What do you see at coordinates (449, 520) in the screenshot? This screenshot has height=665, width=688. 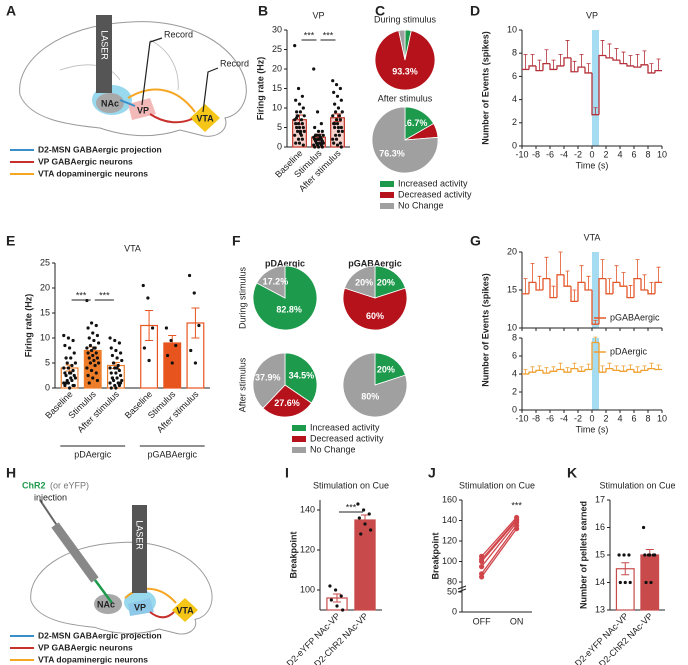 I see `y-tick-label: 140` at bounding box center [449, 520].